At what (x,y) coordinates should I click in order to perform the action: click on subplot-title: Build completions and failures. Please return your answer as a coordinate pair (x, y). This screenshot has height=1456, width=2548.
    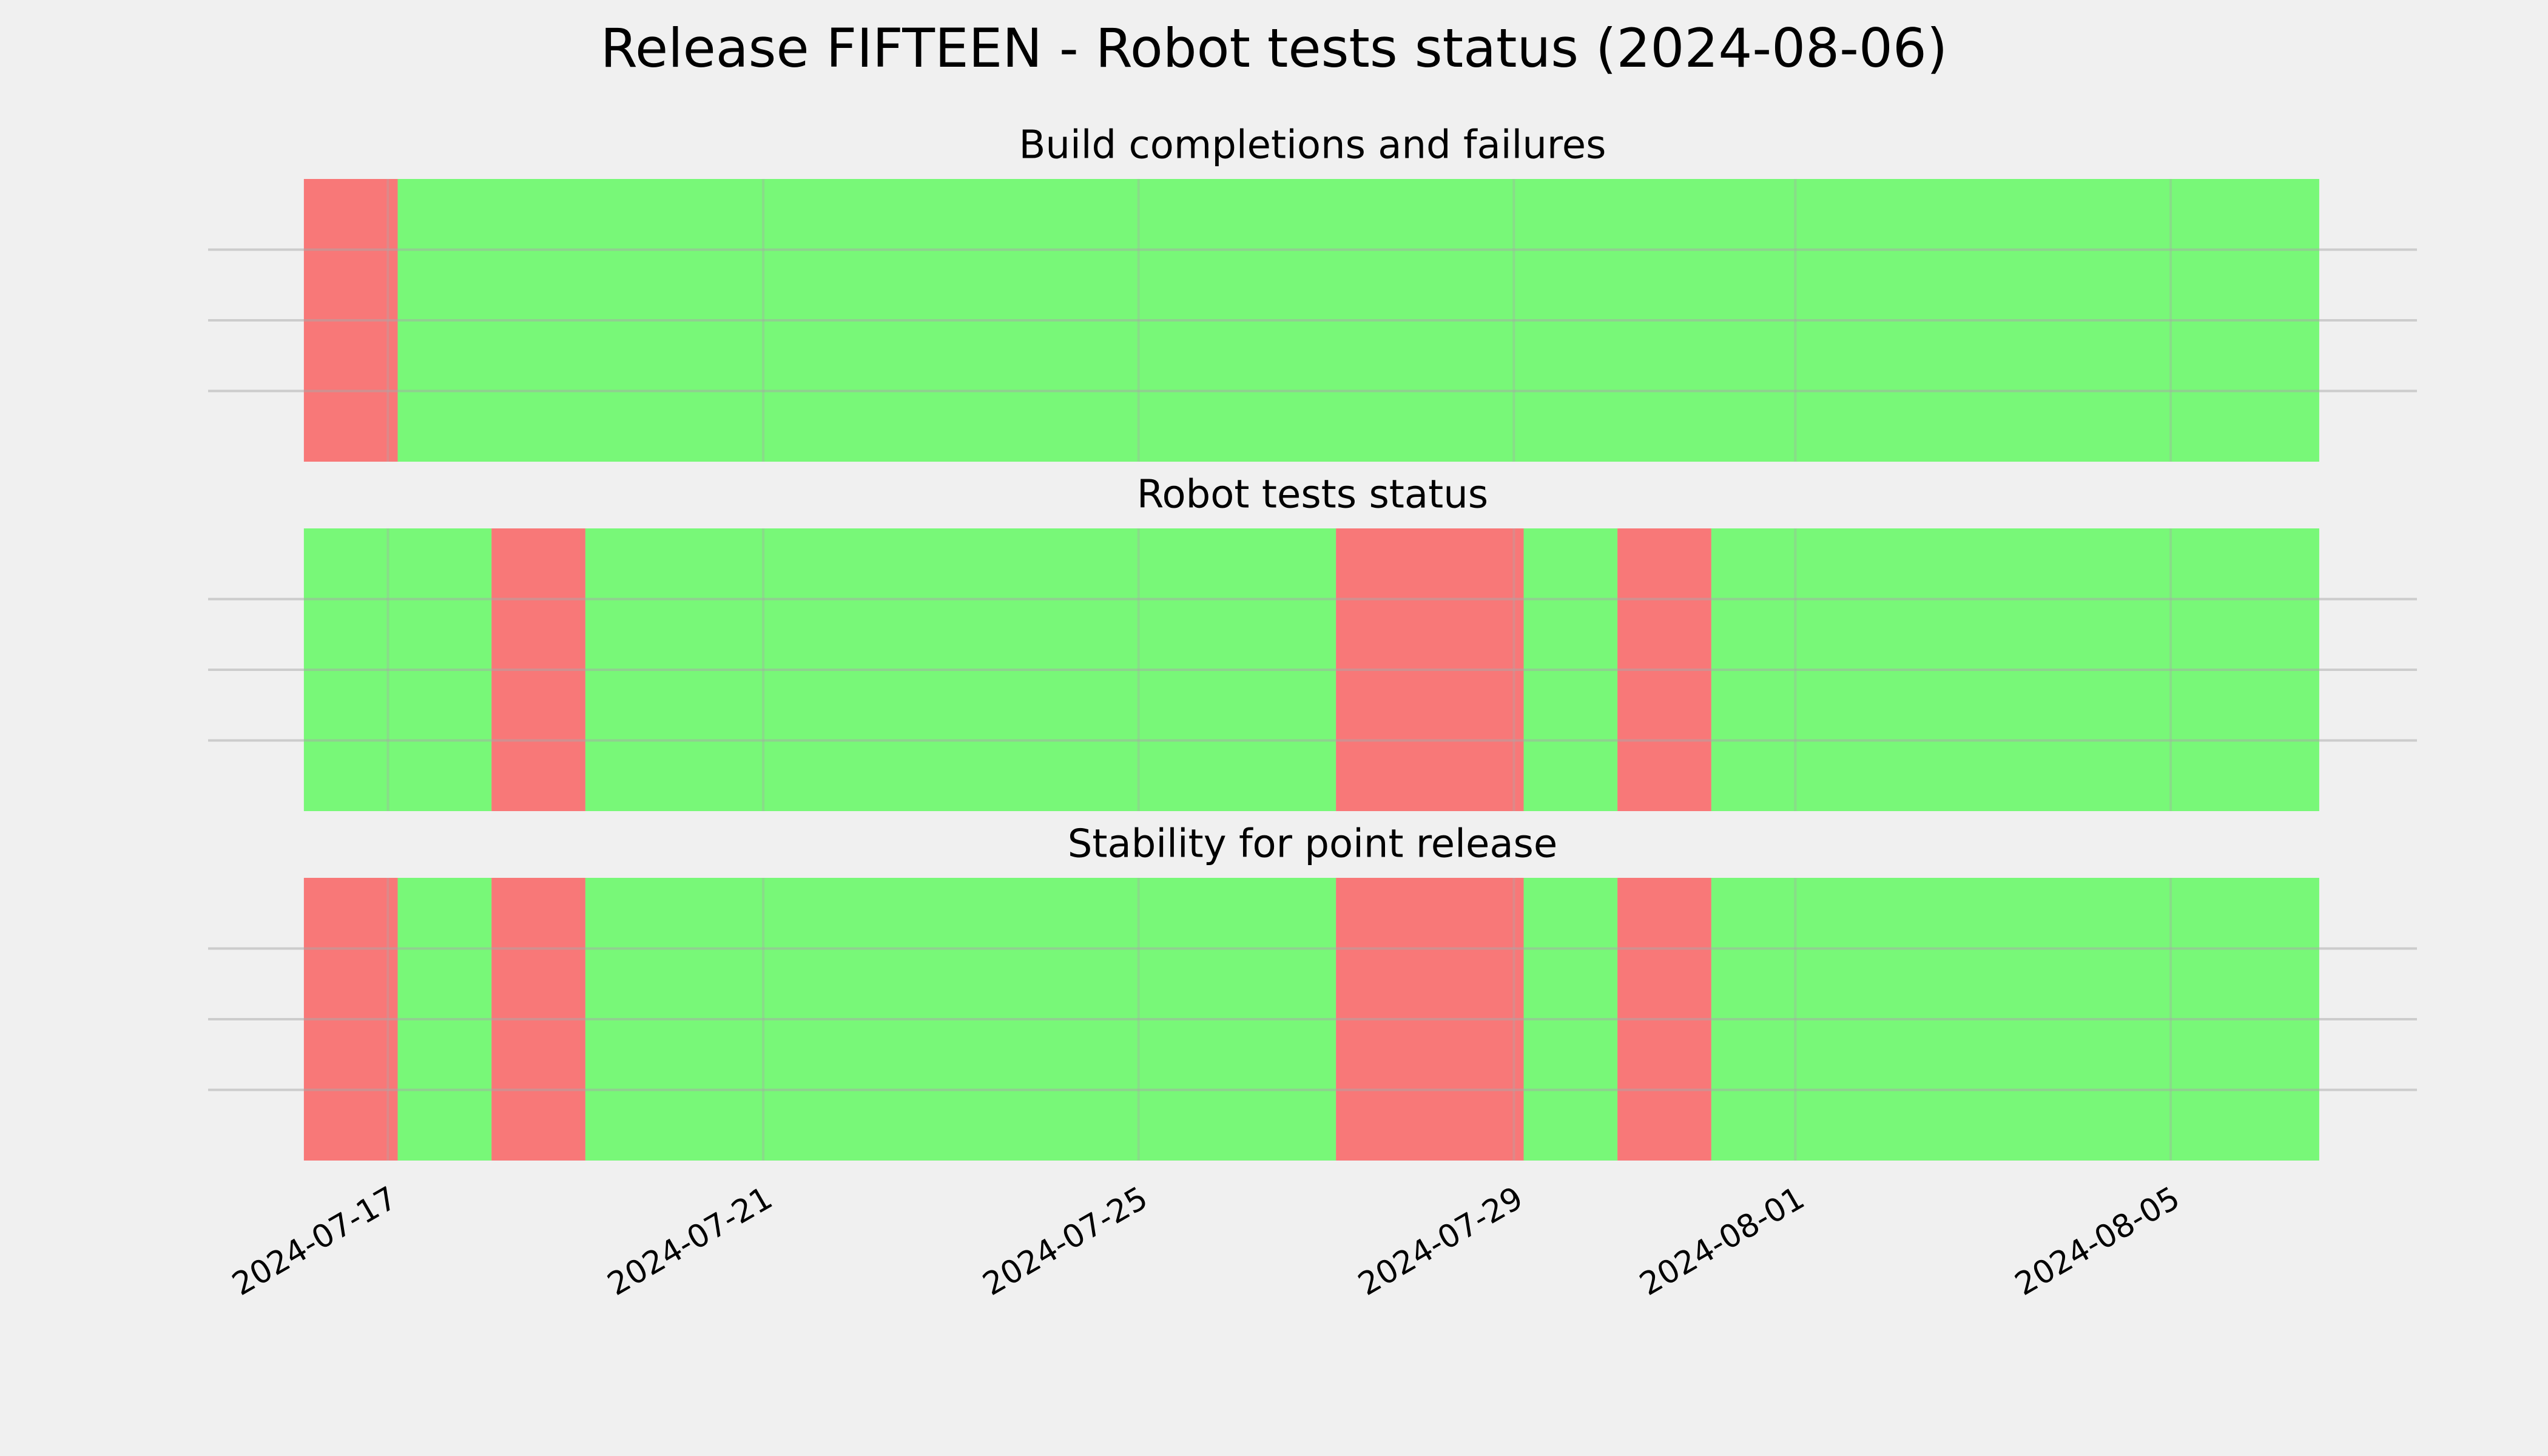
    Looking at the image, I should click on (1312, 145).